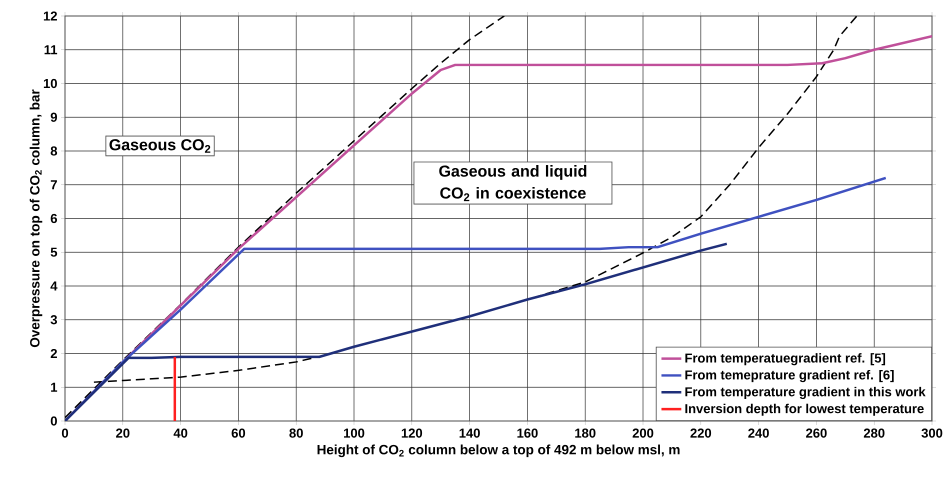 This screenshot has height=484, width=951. What do you see at coordinates (50, 83) in the screenshot?
I see `y-tick-label: 10` at bounding box center [50, 83].